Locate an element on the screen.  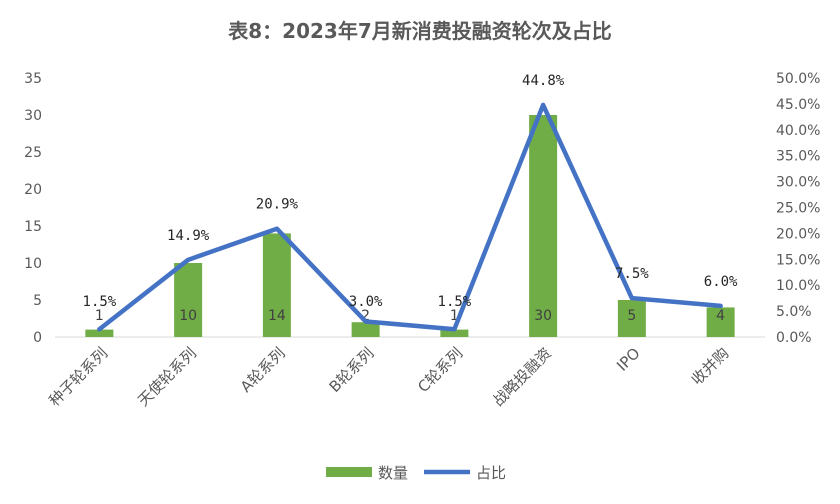
category-axis-labels: 种子轮系列 天使轮系列 A轮系列 B轮系列 C轮系列 战略投融资 IPO 收并购 is located at coordinates (388, 377).